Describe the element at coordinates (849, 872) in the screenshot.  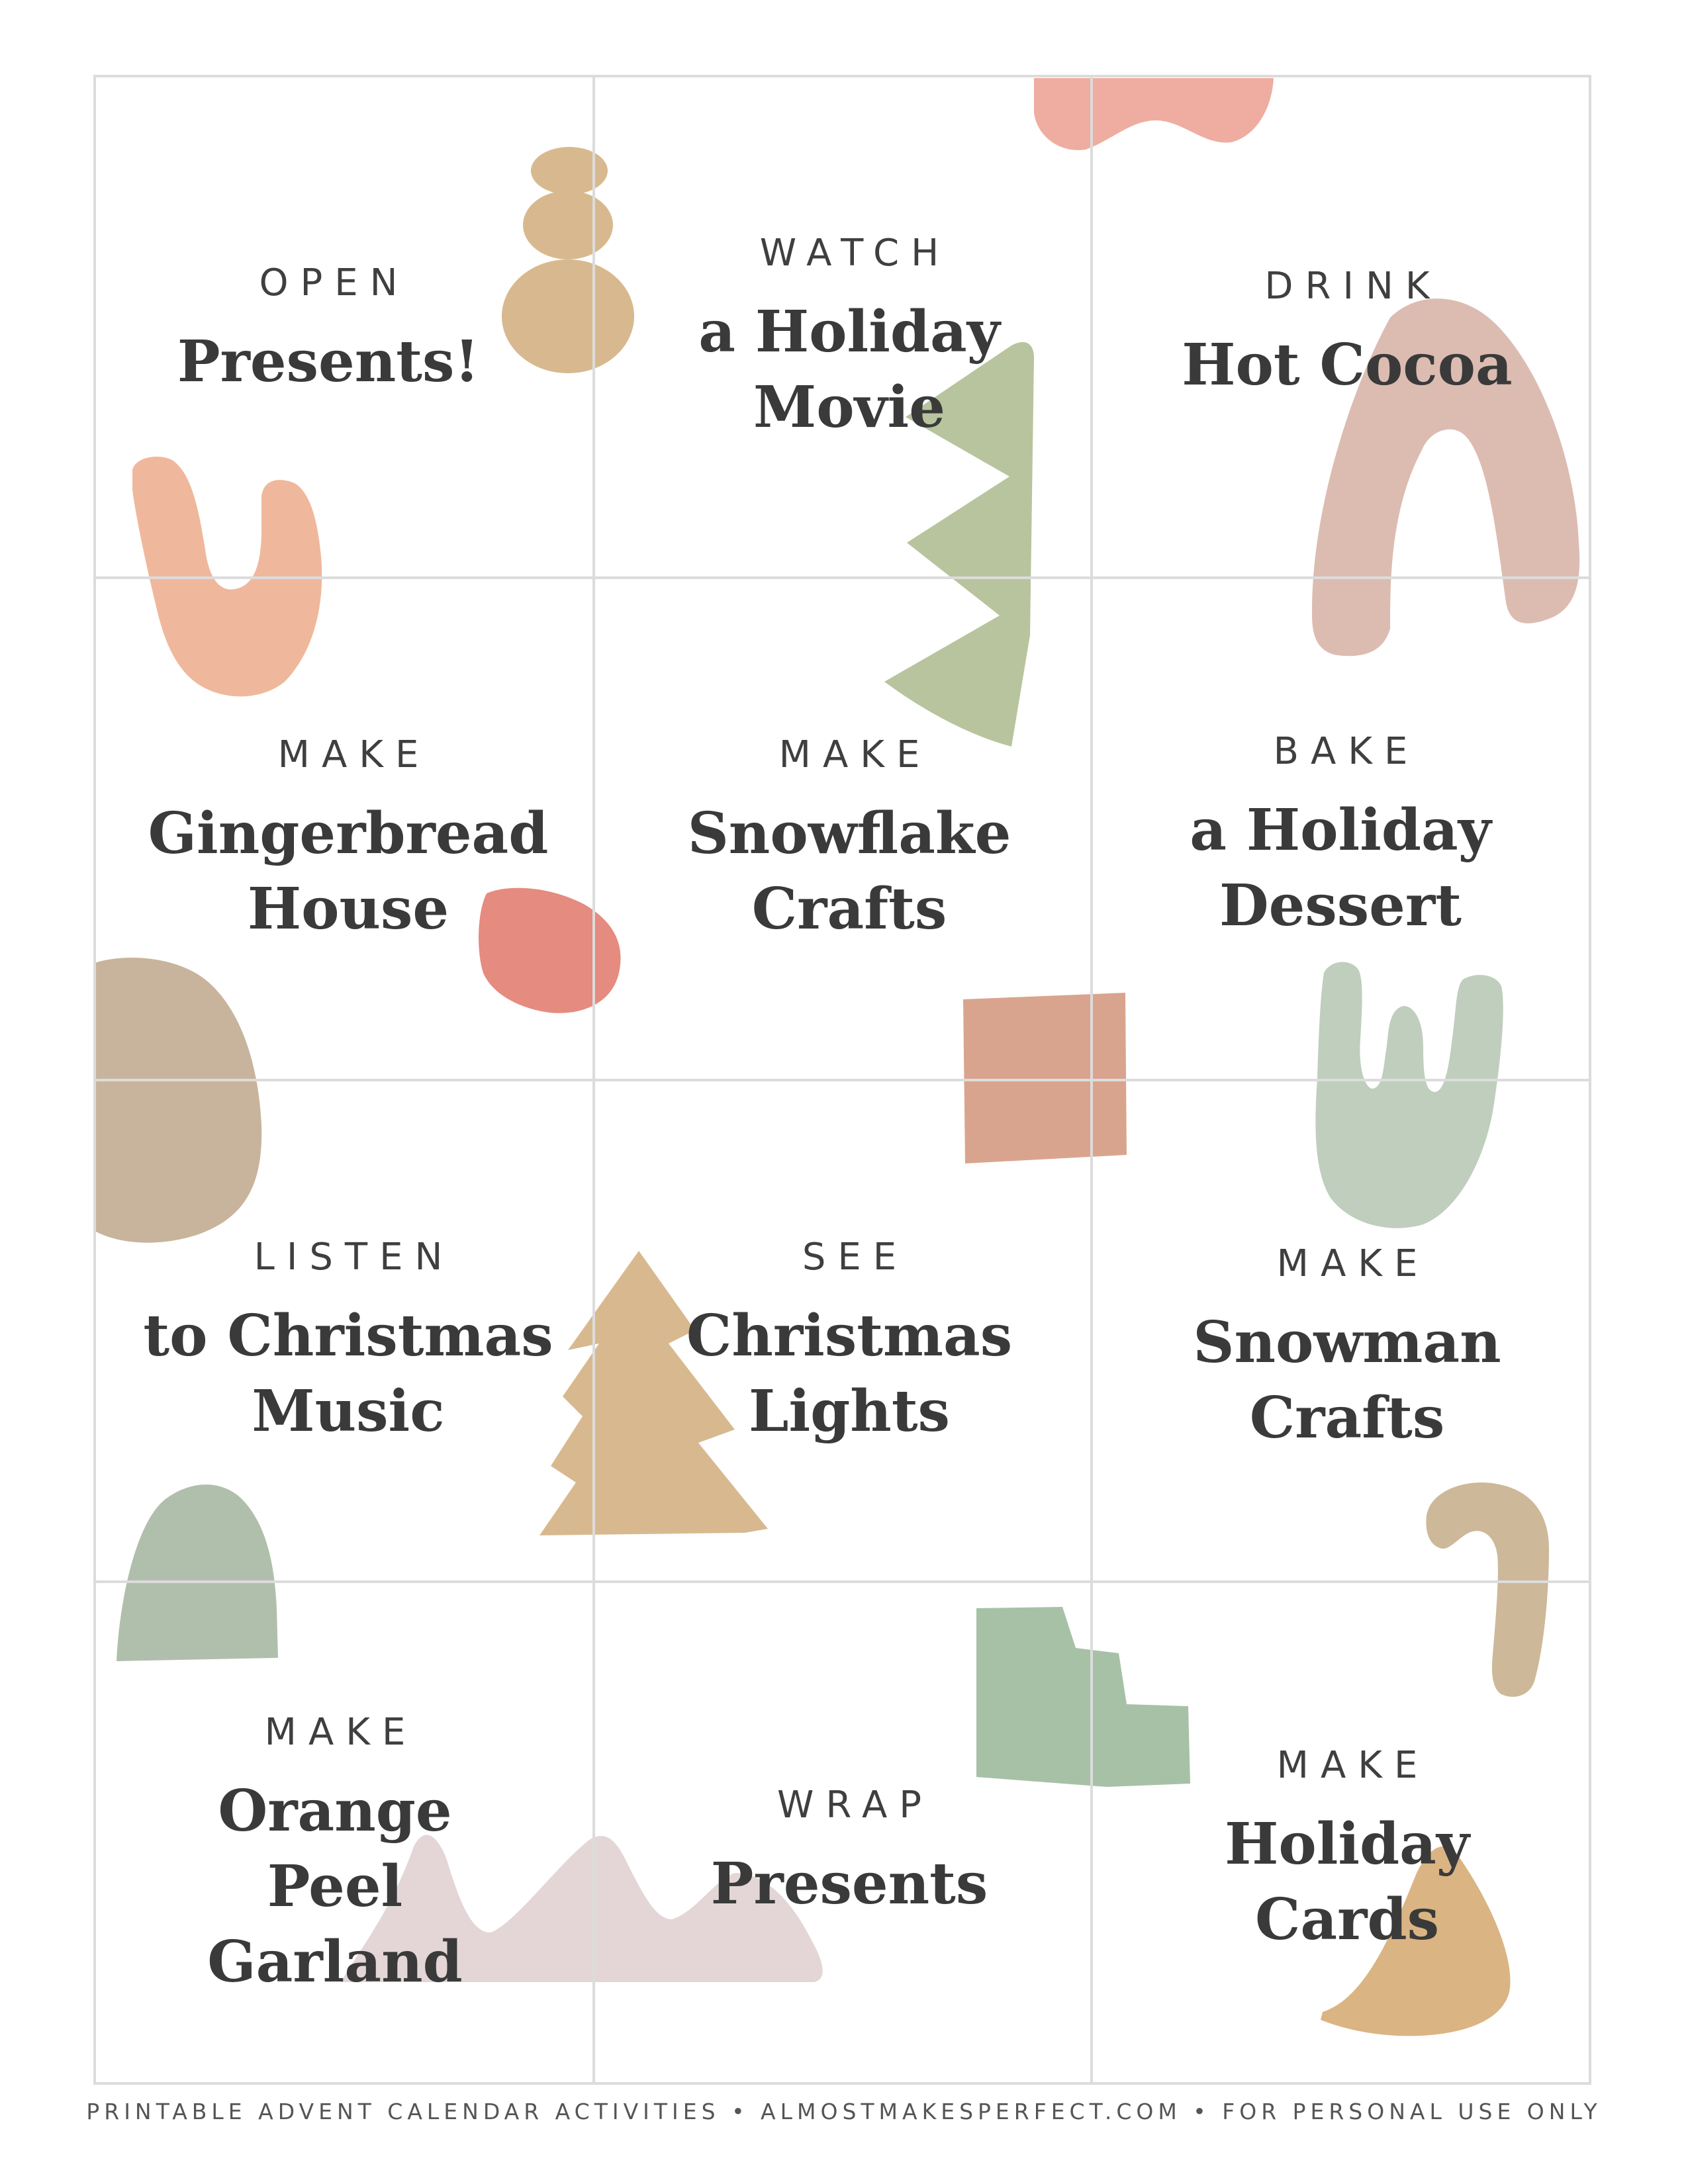
I see `activity-title: Snowflake Crafts` at that location.